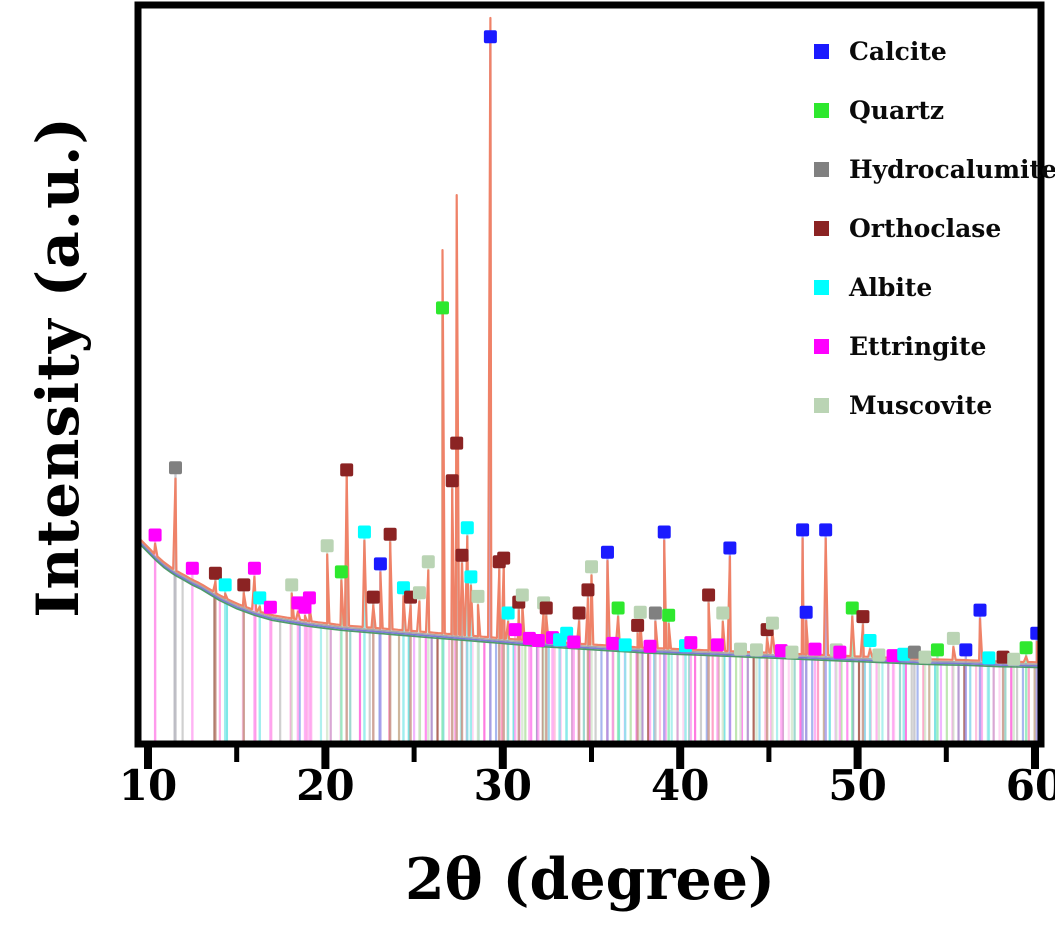  What do you see at coordinates (934, 169) in the screenshot?
I see `legend-item-hydrocalumite: Hydrocalumite` at bounding box center [934, 169].